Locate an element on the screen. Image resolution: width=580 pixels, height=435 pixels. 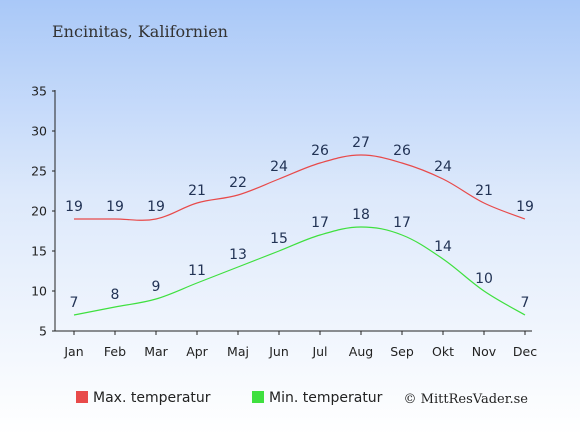
data-label: 18 is located at coordinates (361, 215).